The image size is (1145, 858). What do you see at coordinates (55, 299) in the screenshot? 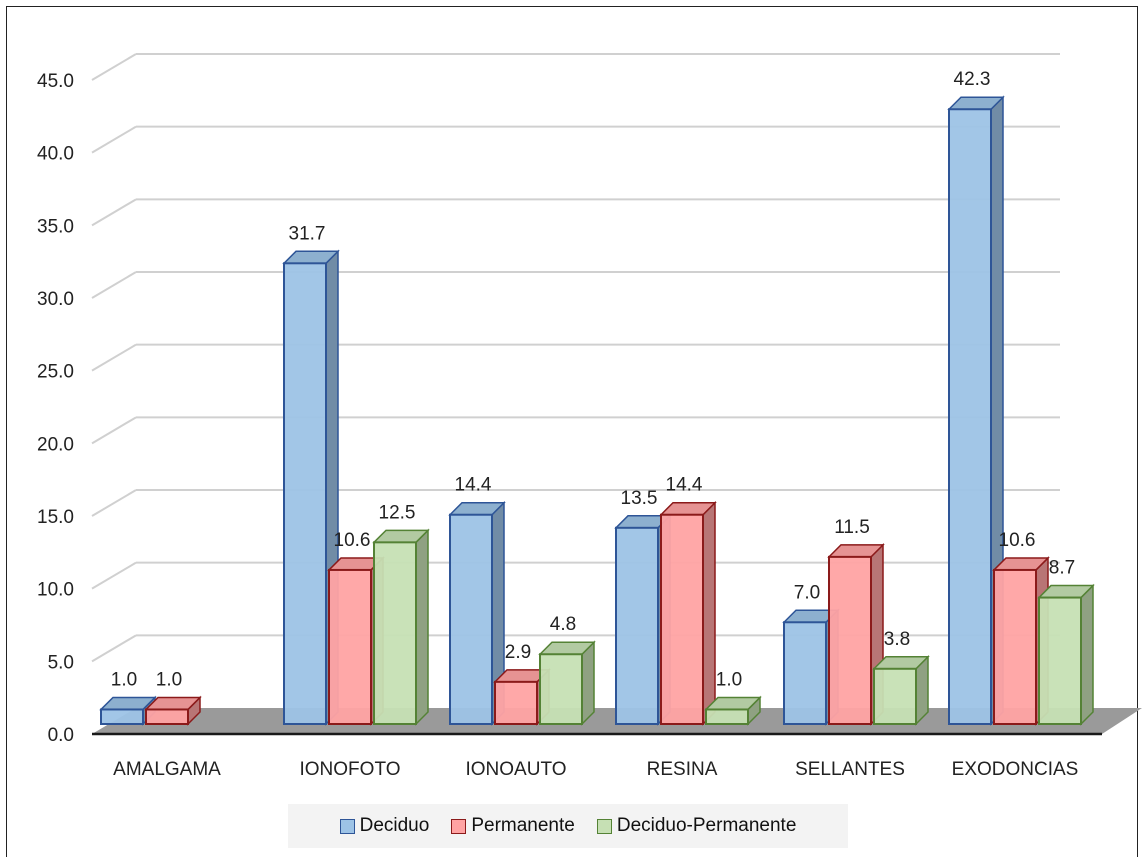
I see `y-tick-label: 30.0` at bounding box center [55, 299].